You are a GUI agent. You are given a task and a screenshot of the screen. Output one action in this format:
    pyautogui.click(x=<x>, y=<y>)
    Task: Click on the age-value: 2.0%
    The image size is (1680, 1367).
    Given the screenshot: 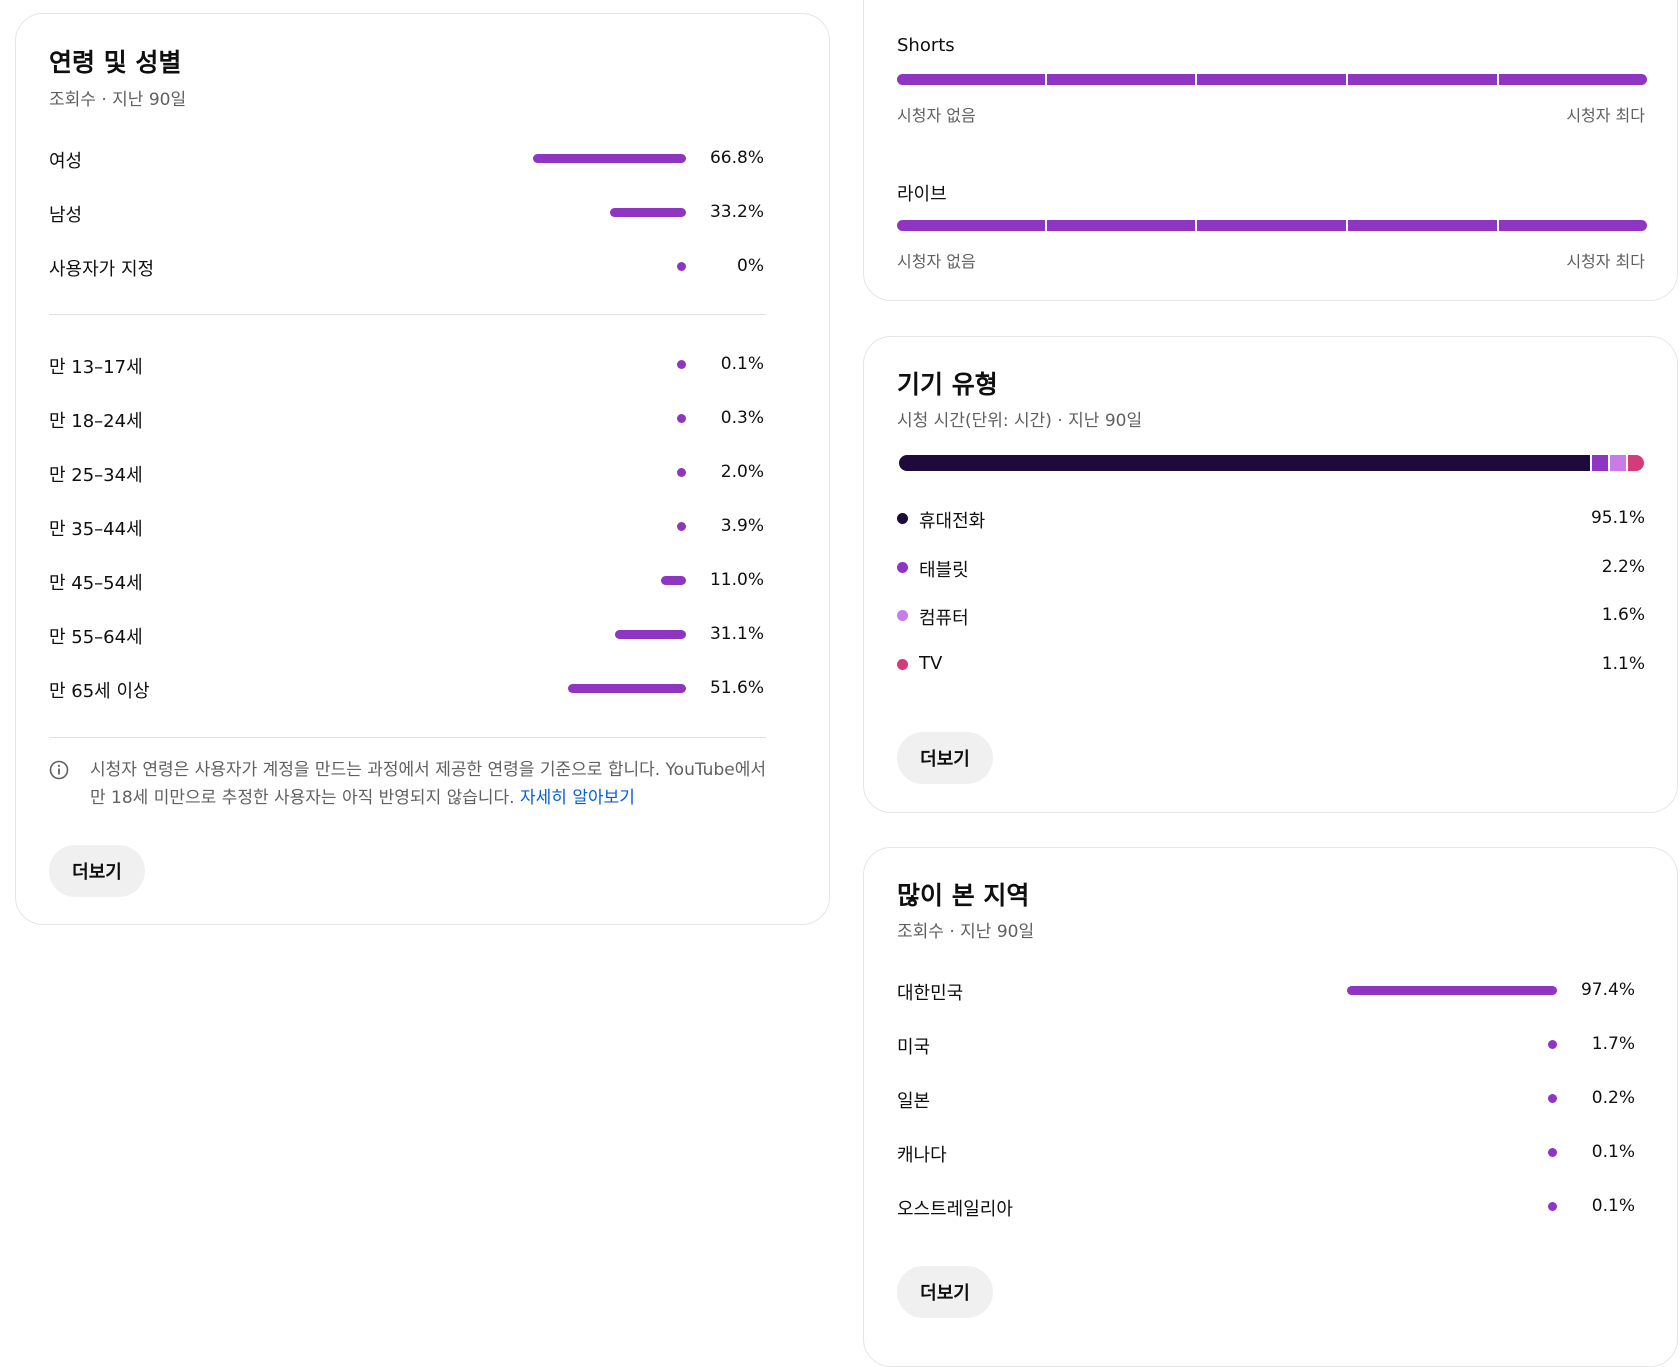 What is the action you would take?
    pyautogui.click(x=742, y=472)
    